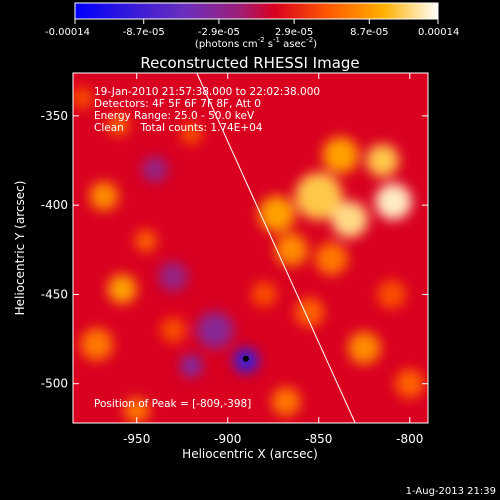 The height and width of the screenshot is (500, 500). What do you see at coordinates (54, 205) in the screenshot?
I see `y-tick-label: -400` at bounding box center [54, 205].